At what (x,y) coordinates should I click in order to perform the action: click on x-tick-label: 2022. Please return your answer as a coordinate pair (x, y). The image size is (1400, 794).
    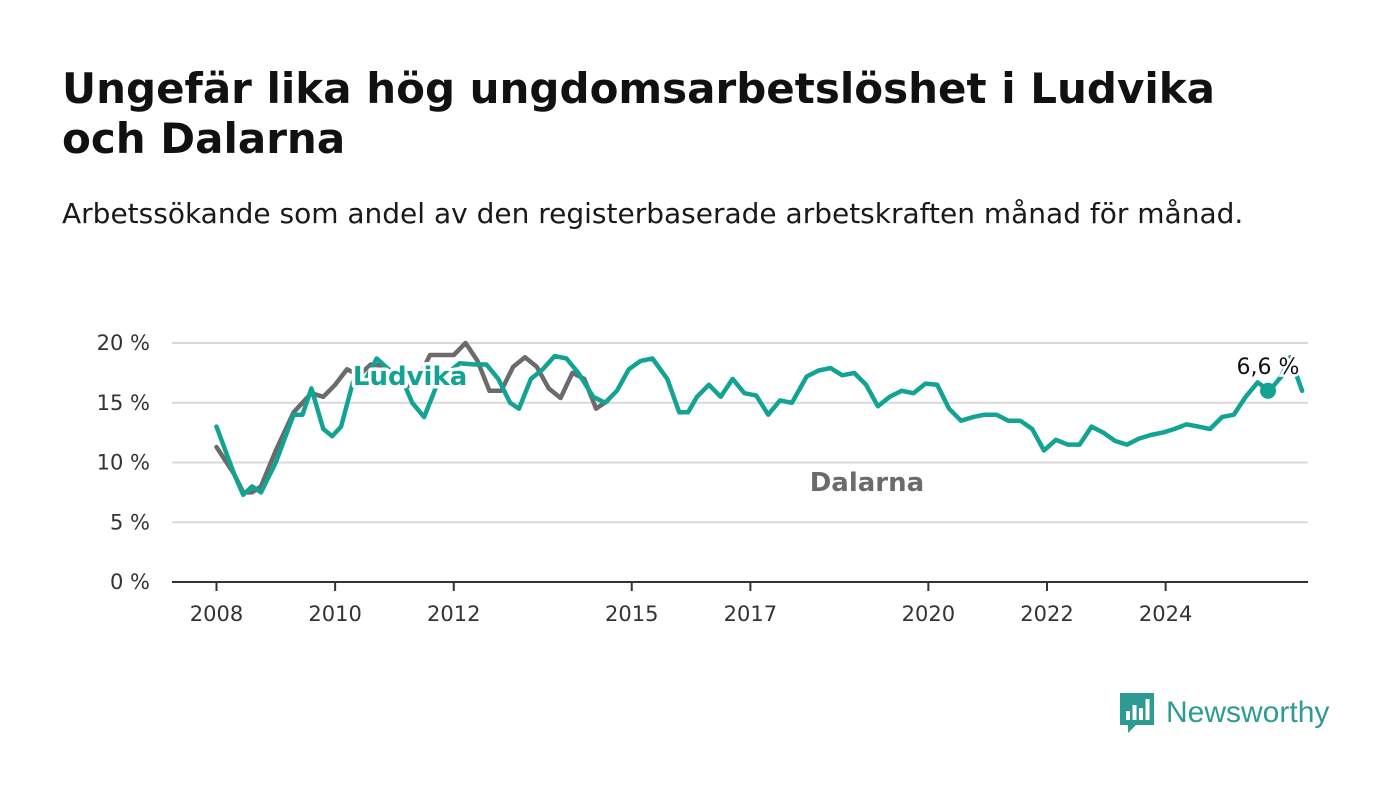
    Looking at the image, I should click on (1046, 614).